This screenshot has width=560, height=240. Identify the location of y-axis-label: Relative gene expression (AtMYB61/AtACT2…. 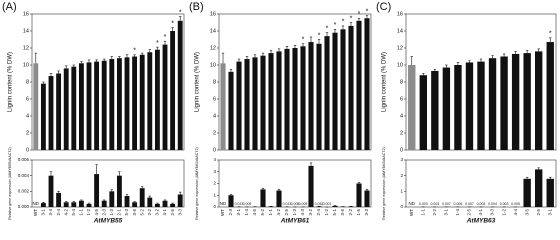
(197, 183).